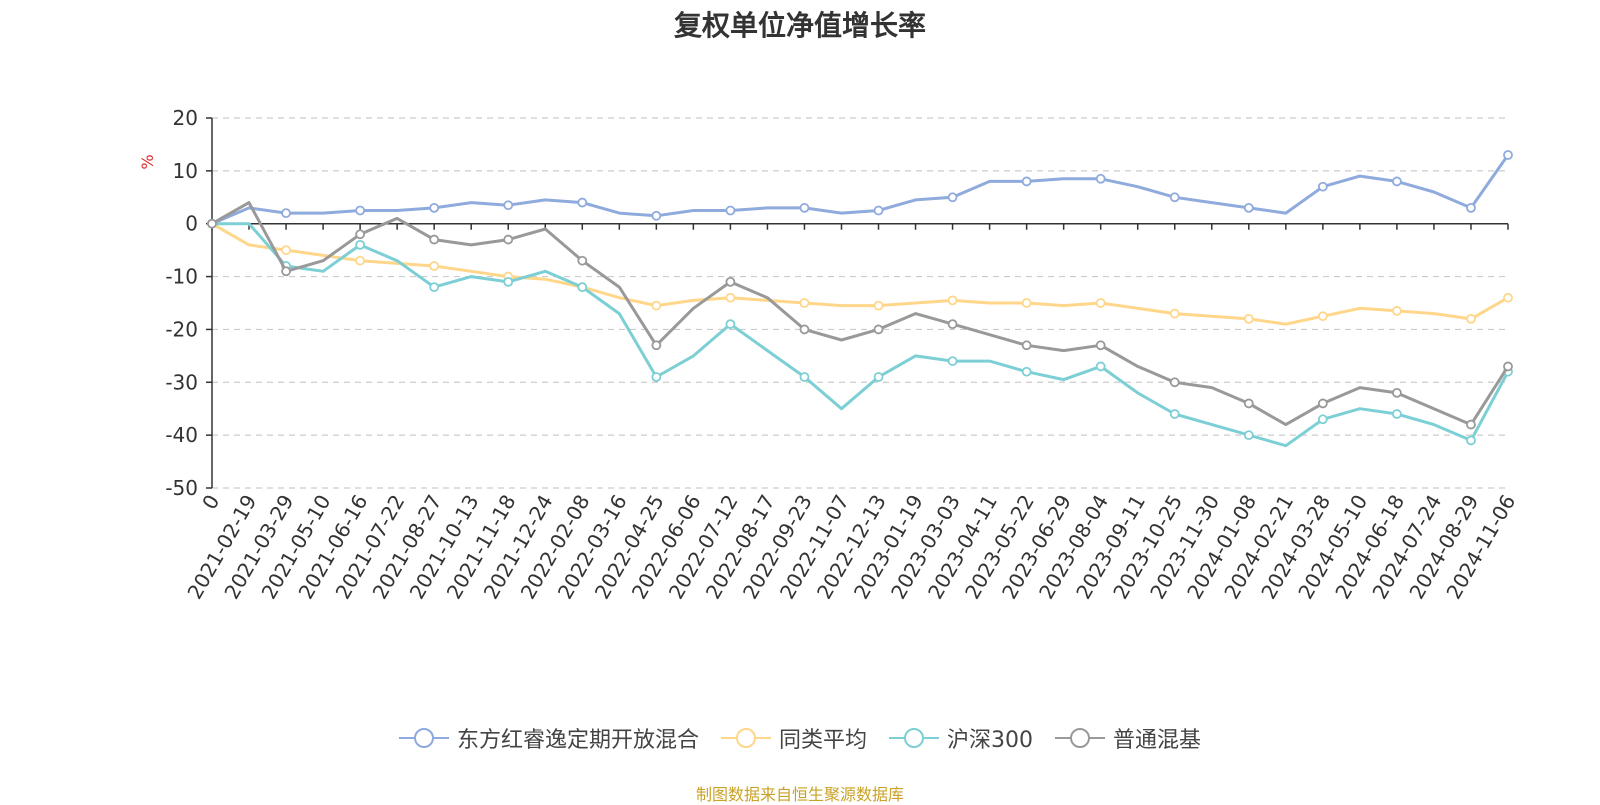 This screenshot has width=1600, height=805. Describe the element at coordinates (822, 740) in the screenshot. I see `legend-label-peer-average: 同类平均` at that location.